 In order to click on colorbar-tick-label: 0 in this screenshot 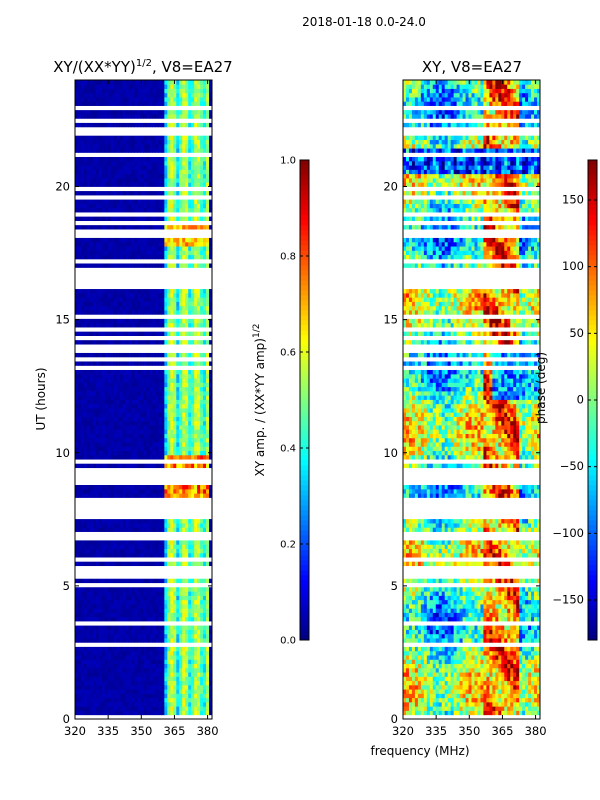, I will do `click(580, 400)`.